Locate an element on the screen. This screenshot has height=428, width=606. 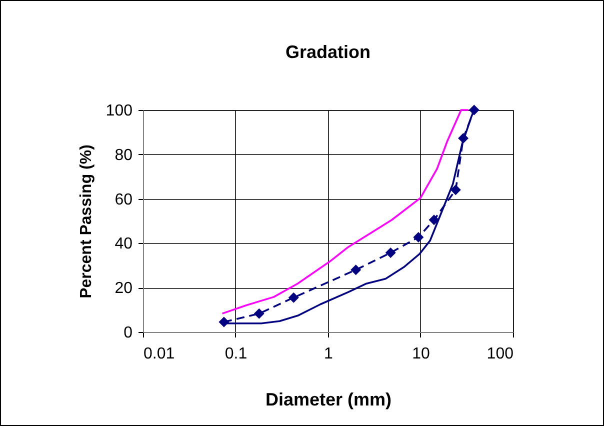
chart-title: Gradation is located at coordinates (328, 52).